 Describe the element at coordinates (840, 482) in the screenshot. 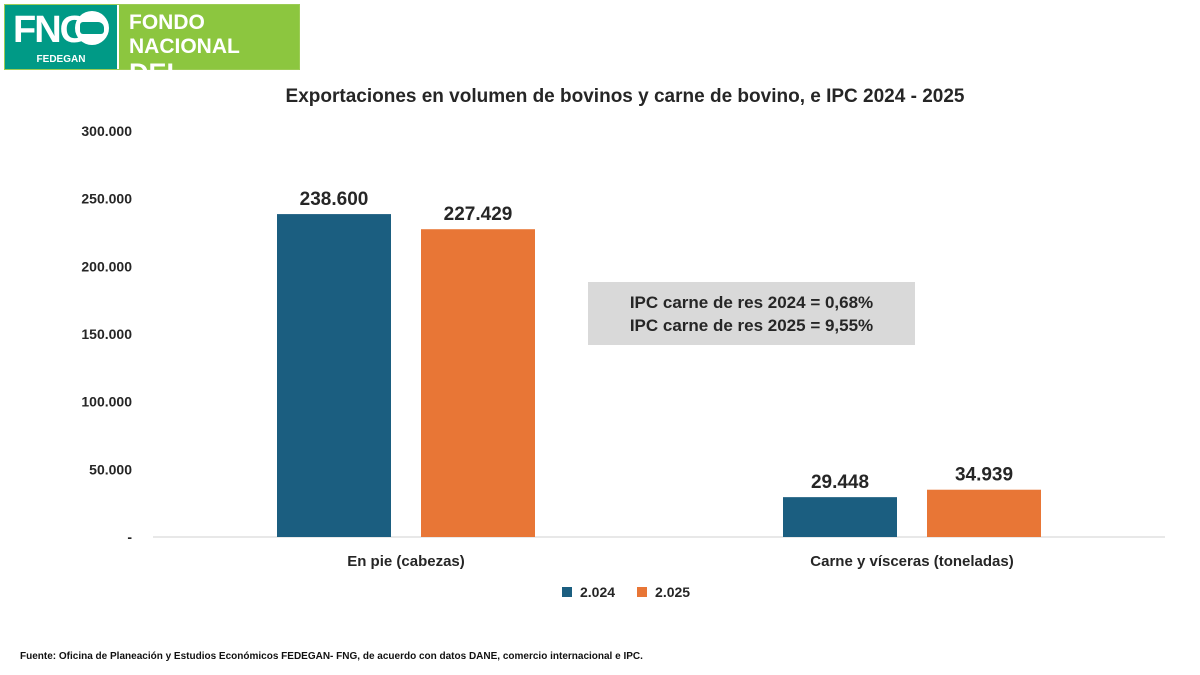

I see `data-label: 29.448` at that location.